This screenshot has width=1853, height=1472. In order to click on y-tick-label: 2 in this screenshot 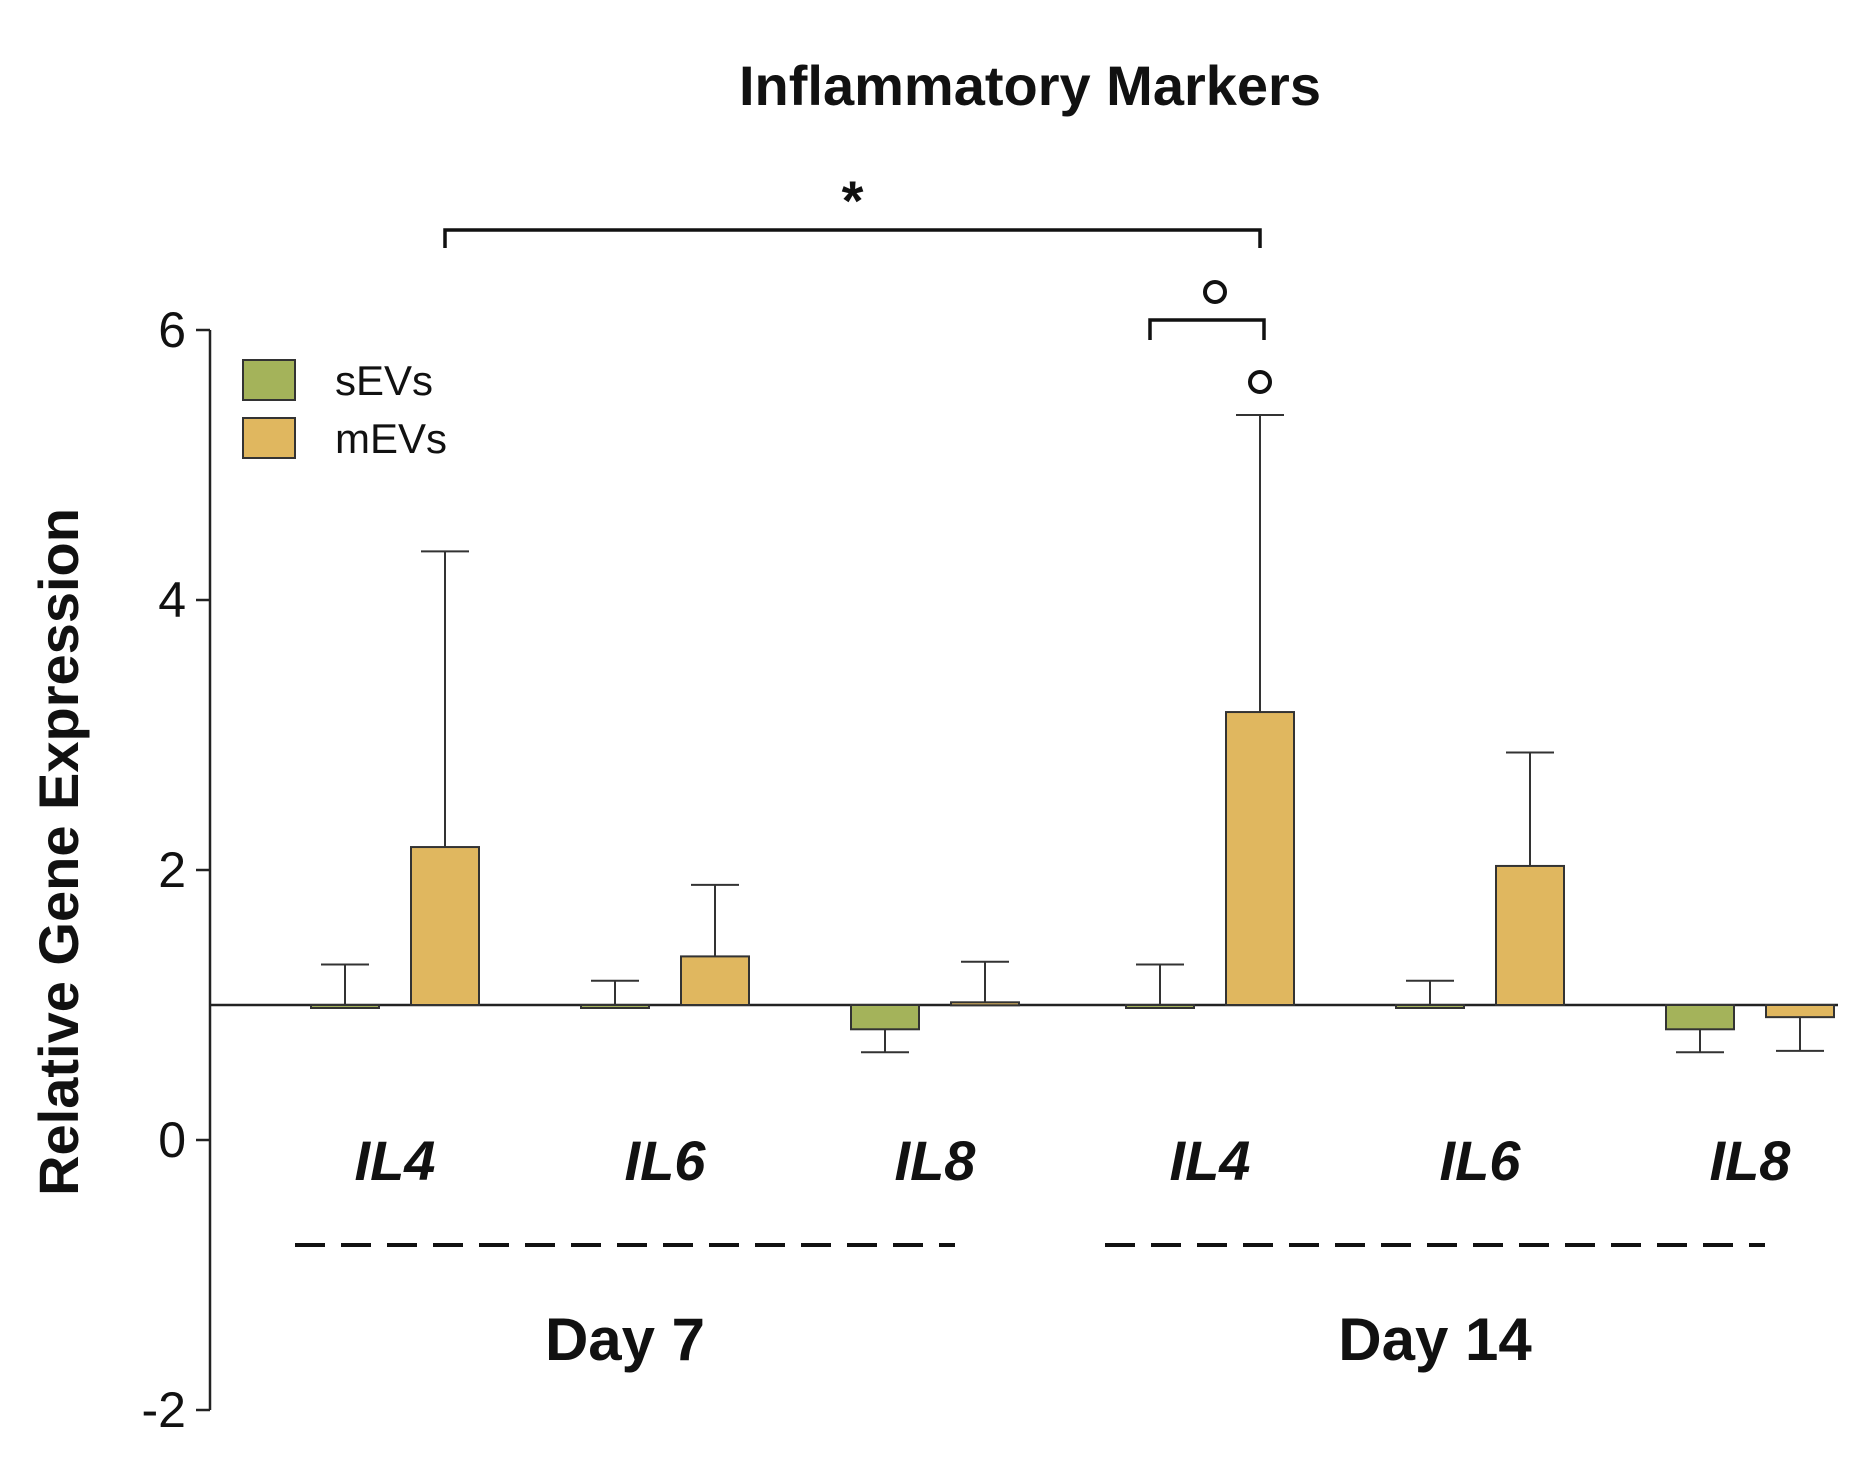, I will do `click(172, 870)`.